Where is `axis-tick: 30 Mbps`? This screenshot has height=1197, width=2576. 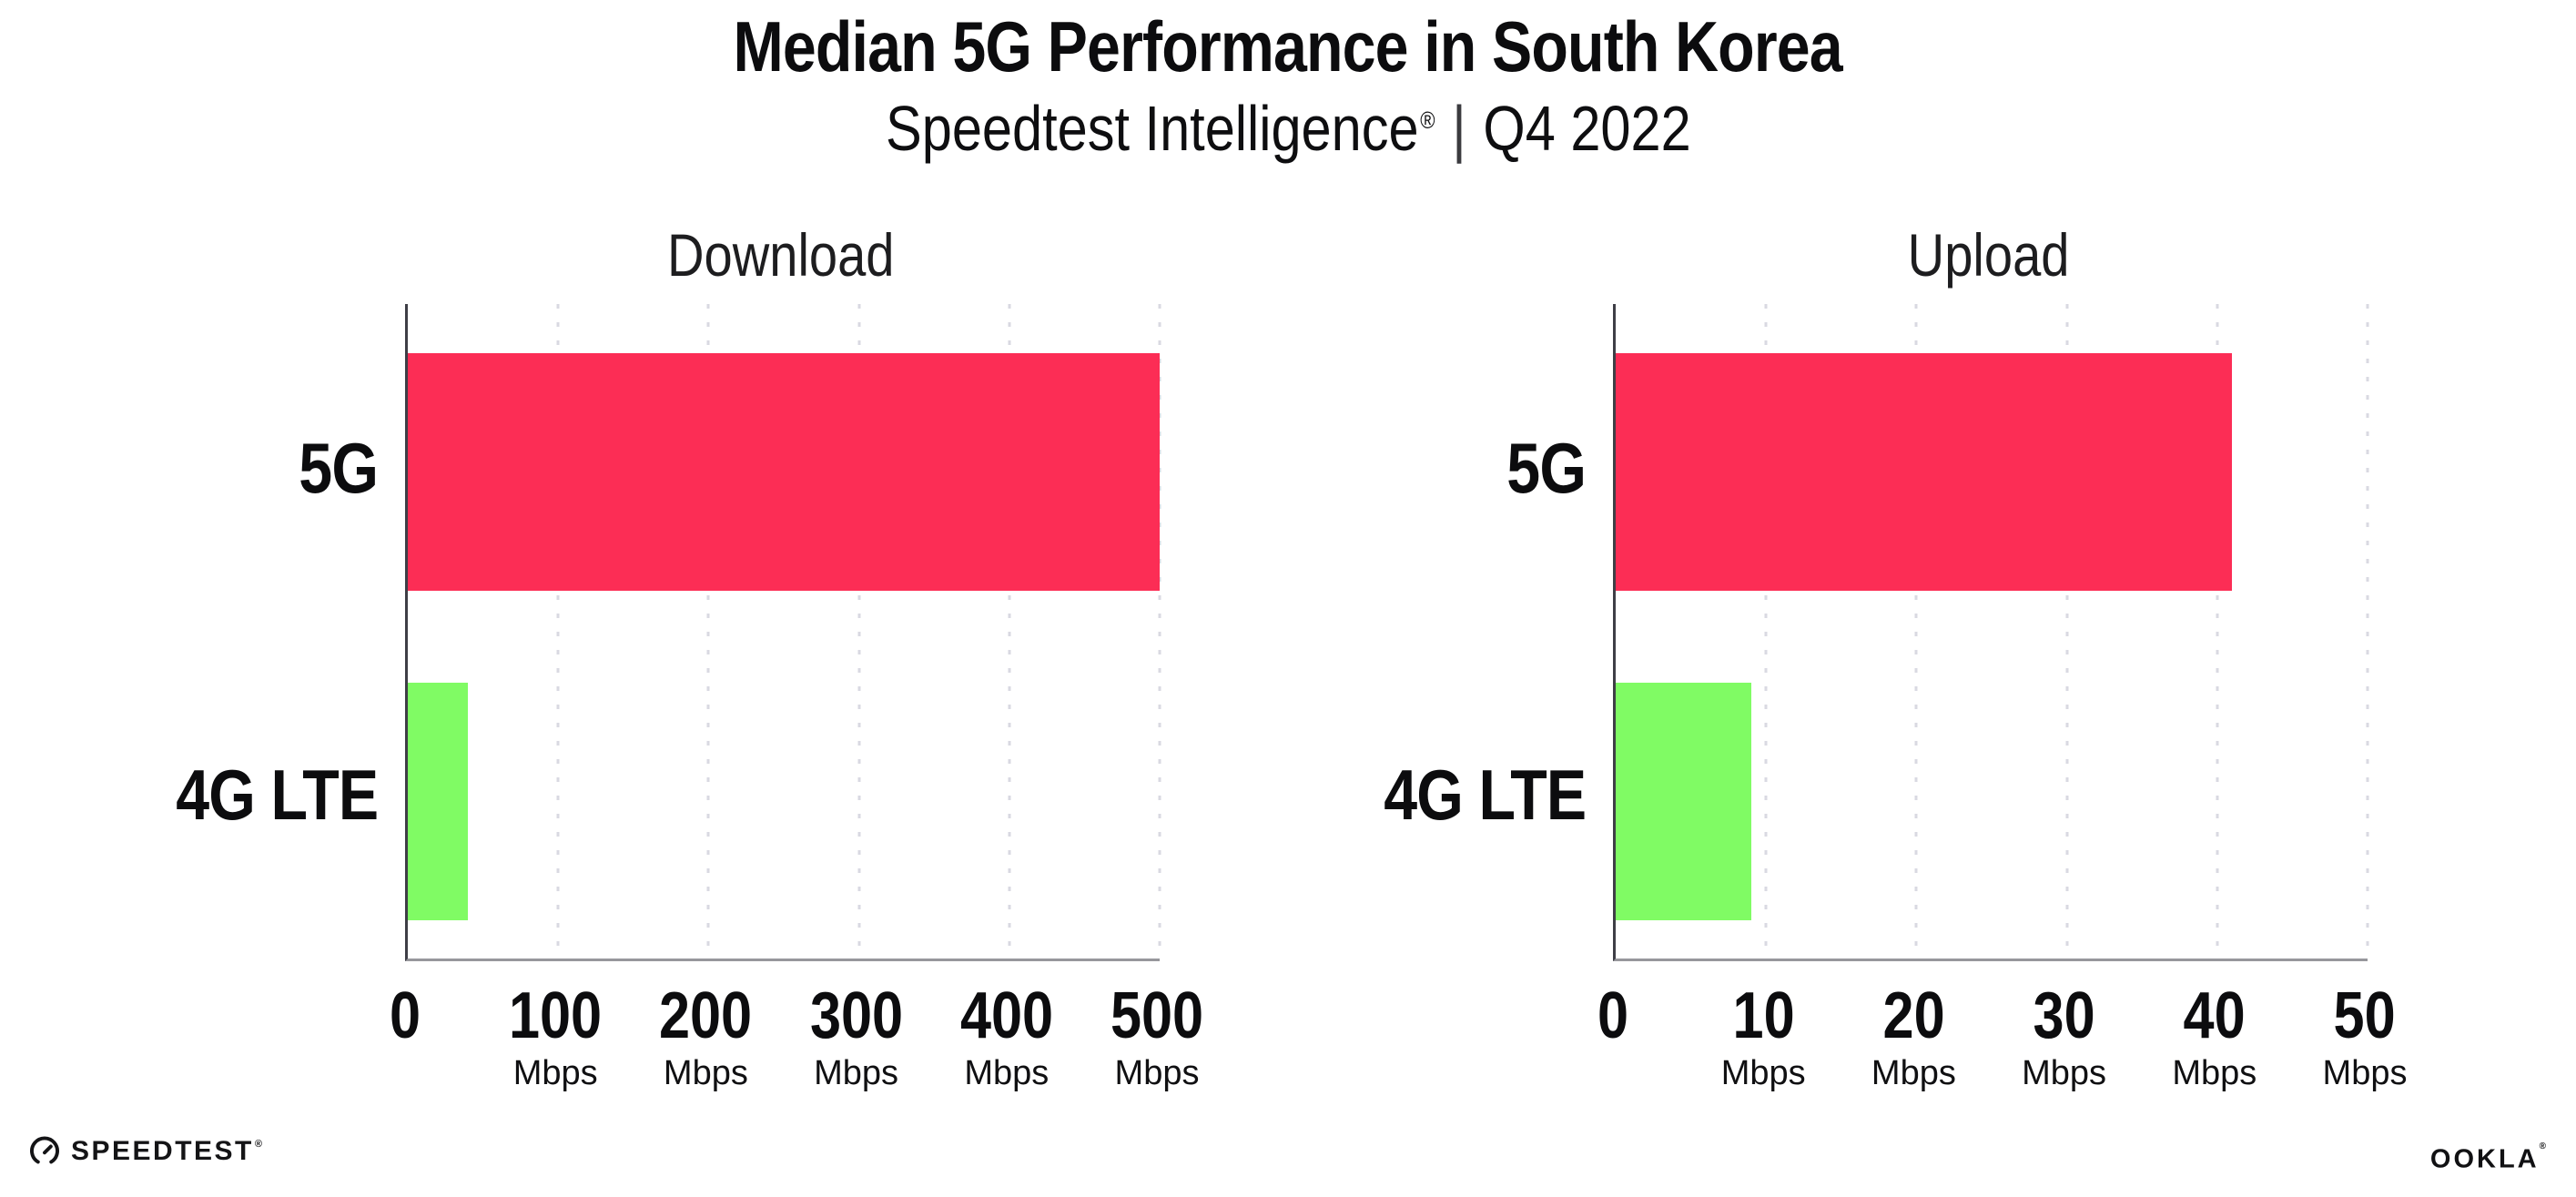
axis-tick: 30 Mbps is located at coordinates (2064, 1036).